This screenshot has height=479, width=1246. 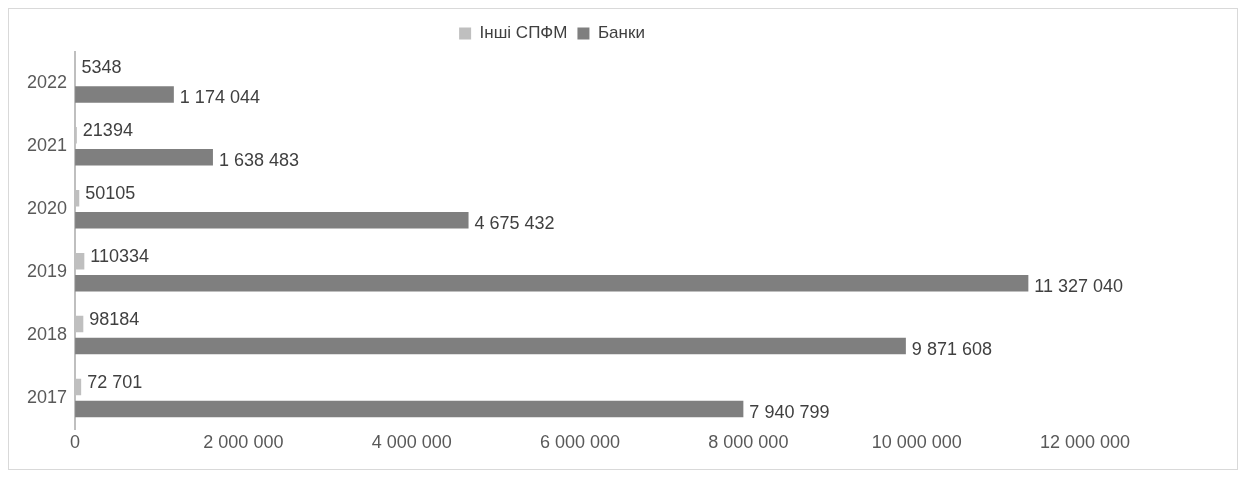 What do you see at coordinates (951, 349) in the screenshot?
I see `data-label: 9 871 608` at bounding box center [951, 349].